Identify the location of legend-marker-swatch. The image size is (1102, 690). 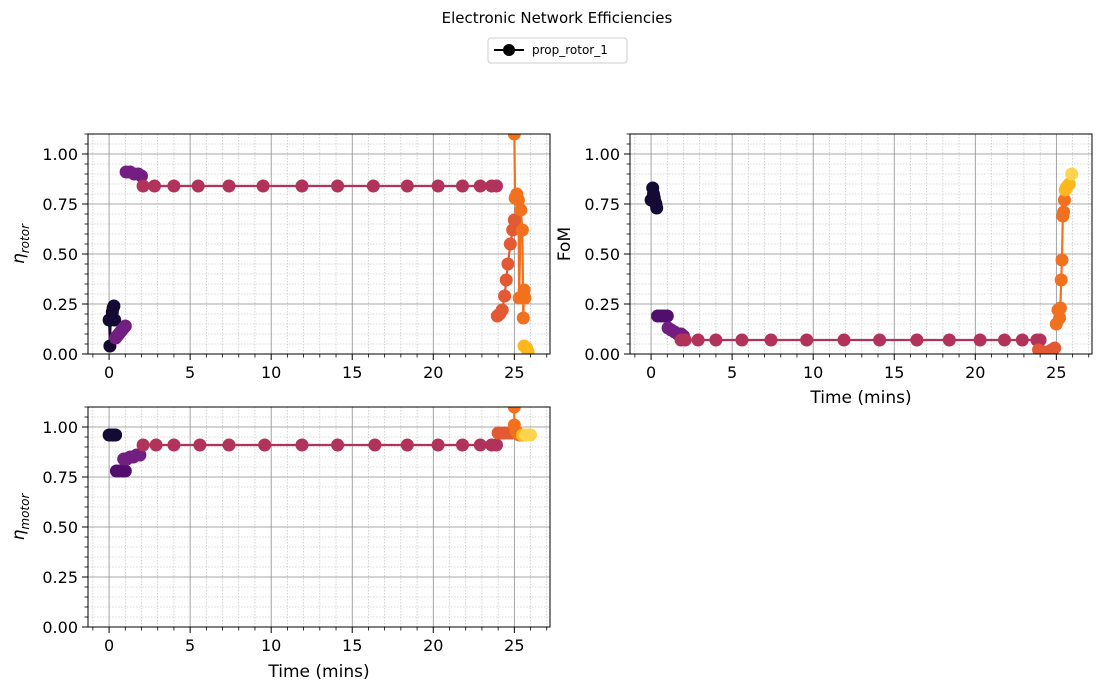
(509, 50).